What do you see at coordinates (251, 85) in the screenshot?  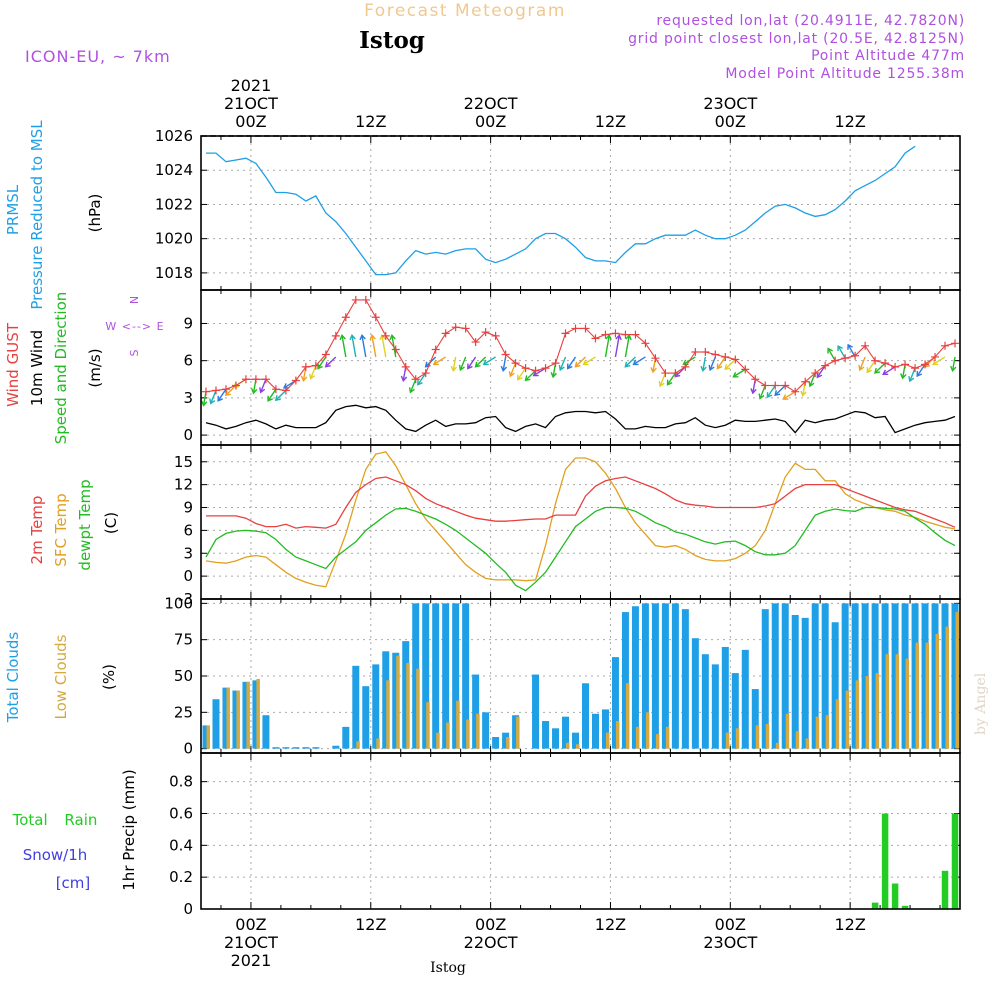 I see `top-time-label: 2021` at bounding box center [251, 85].